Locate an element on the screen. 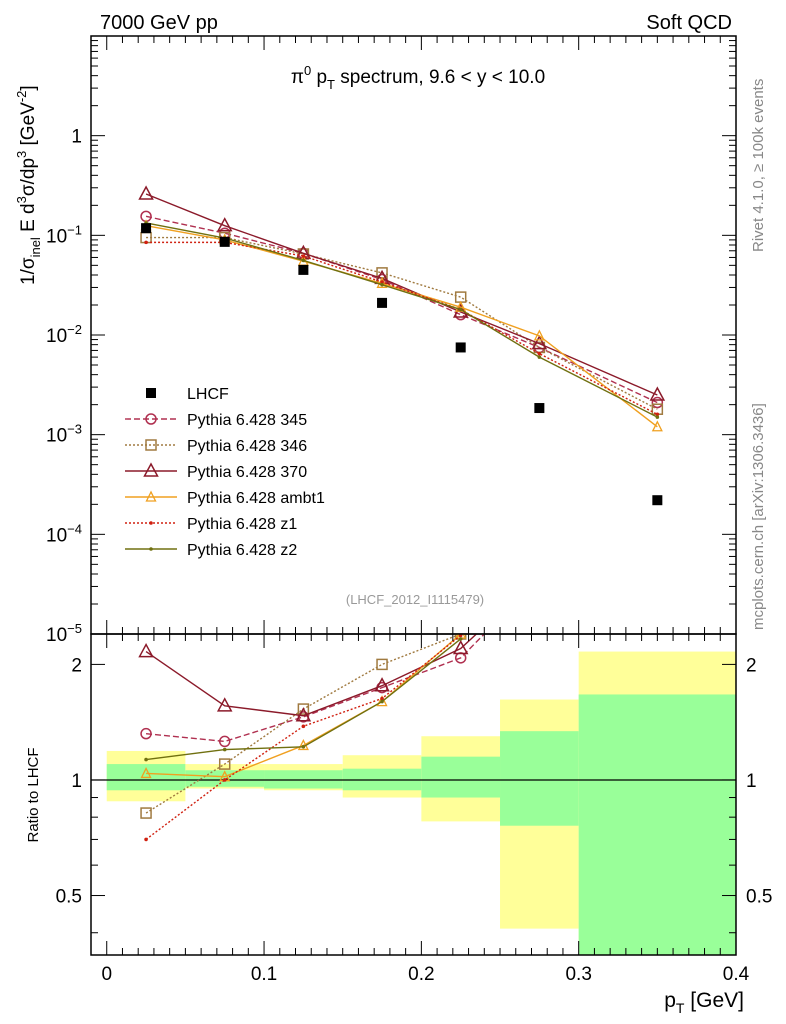  side-label-top: Rivet 4.1.0, ≥ 100k events is located at coordinates (758, 165).